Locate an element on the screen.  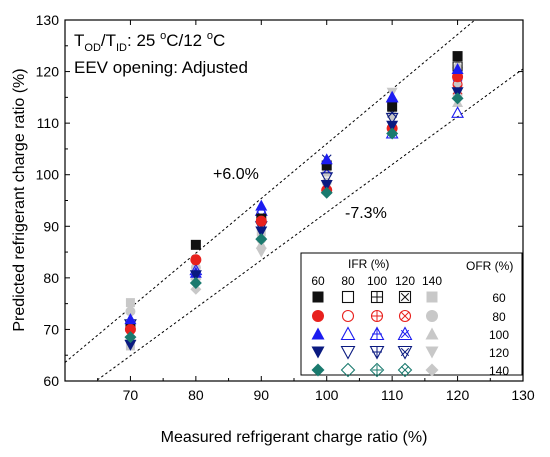
legend-marker-r2-c1 is located at coordinates (348, 333).